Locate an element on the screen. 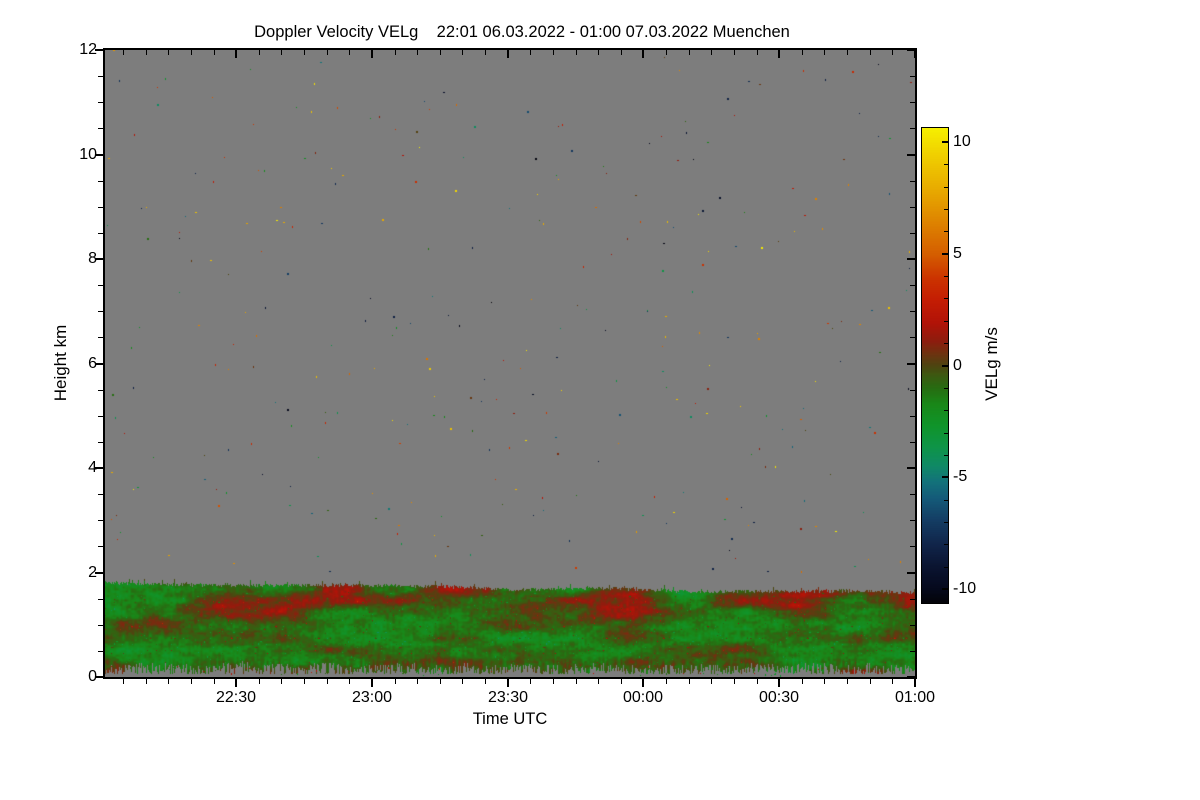 The image size is (1200, 800). colorbar-tick-label: 5 is located at coordinates (957, 253).